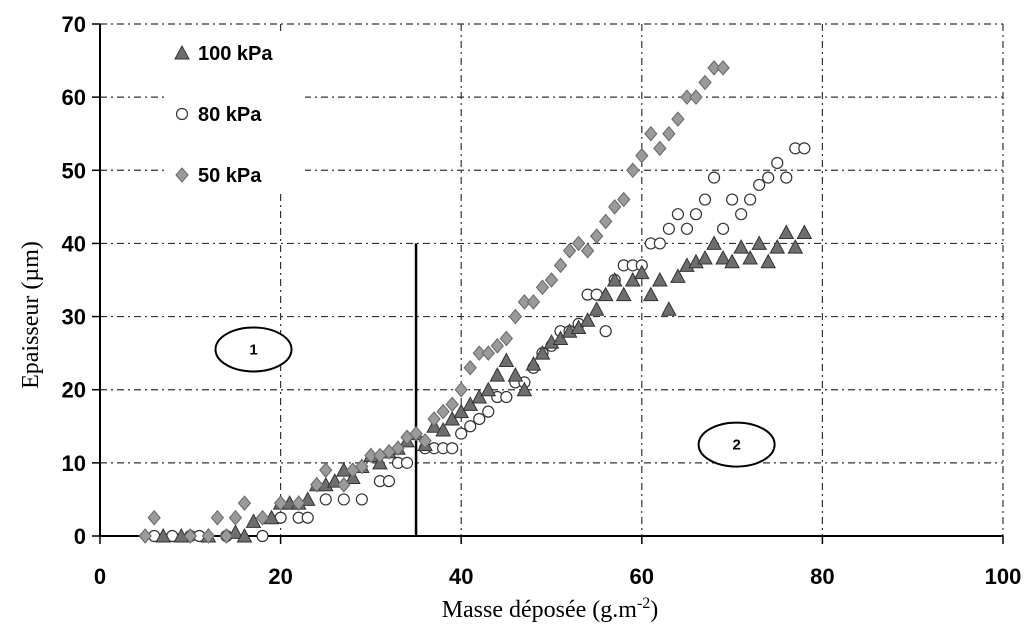 The width and height of the screenshot is (1030, 630). What do you see at coordinates (74, 463) in the screenshot?
I see `y-tick-label: 10` at bounding box center [74, 463].